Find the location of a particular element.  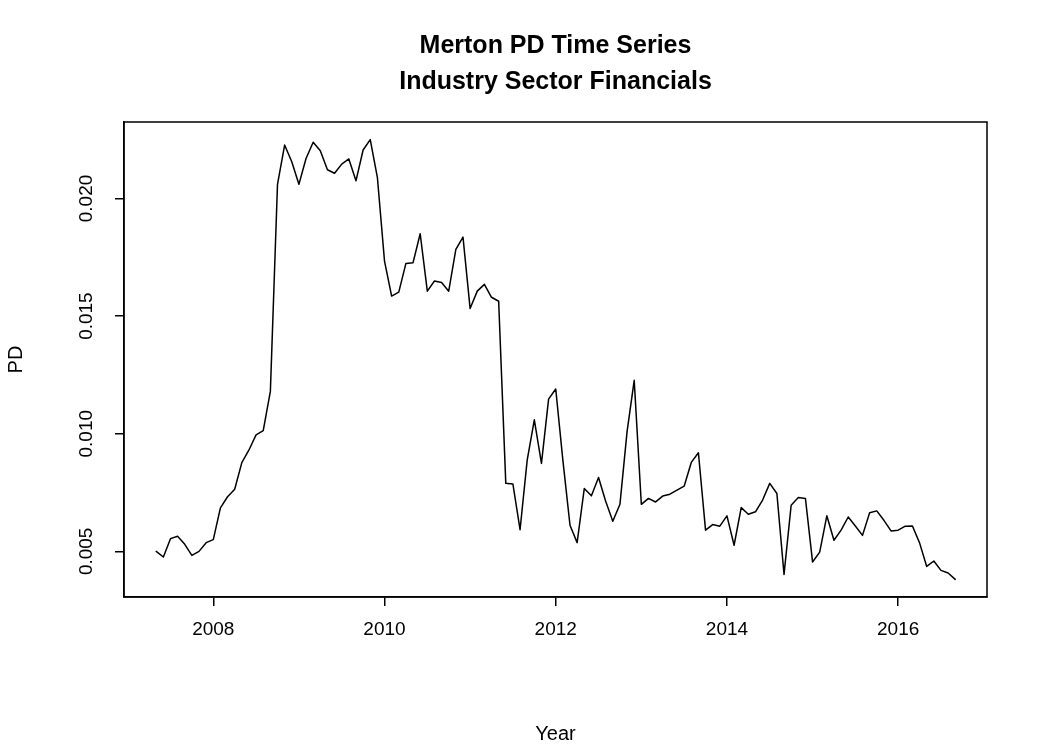

y-tick-label: 0.005 is located at coordinates (86, 551).